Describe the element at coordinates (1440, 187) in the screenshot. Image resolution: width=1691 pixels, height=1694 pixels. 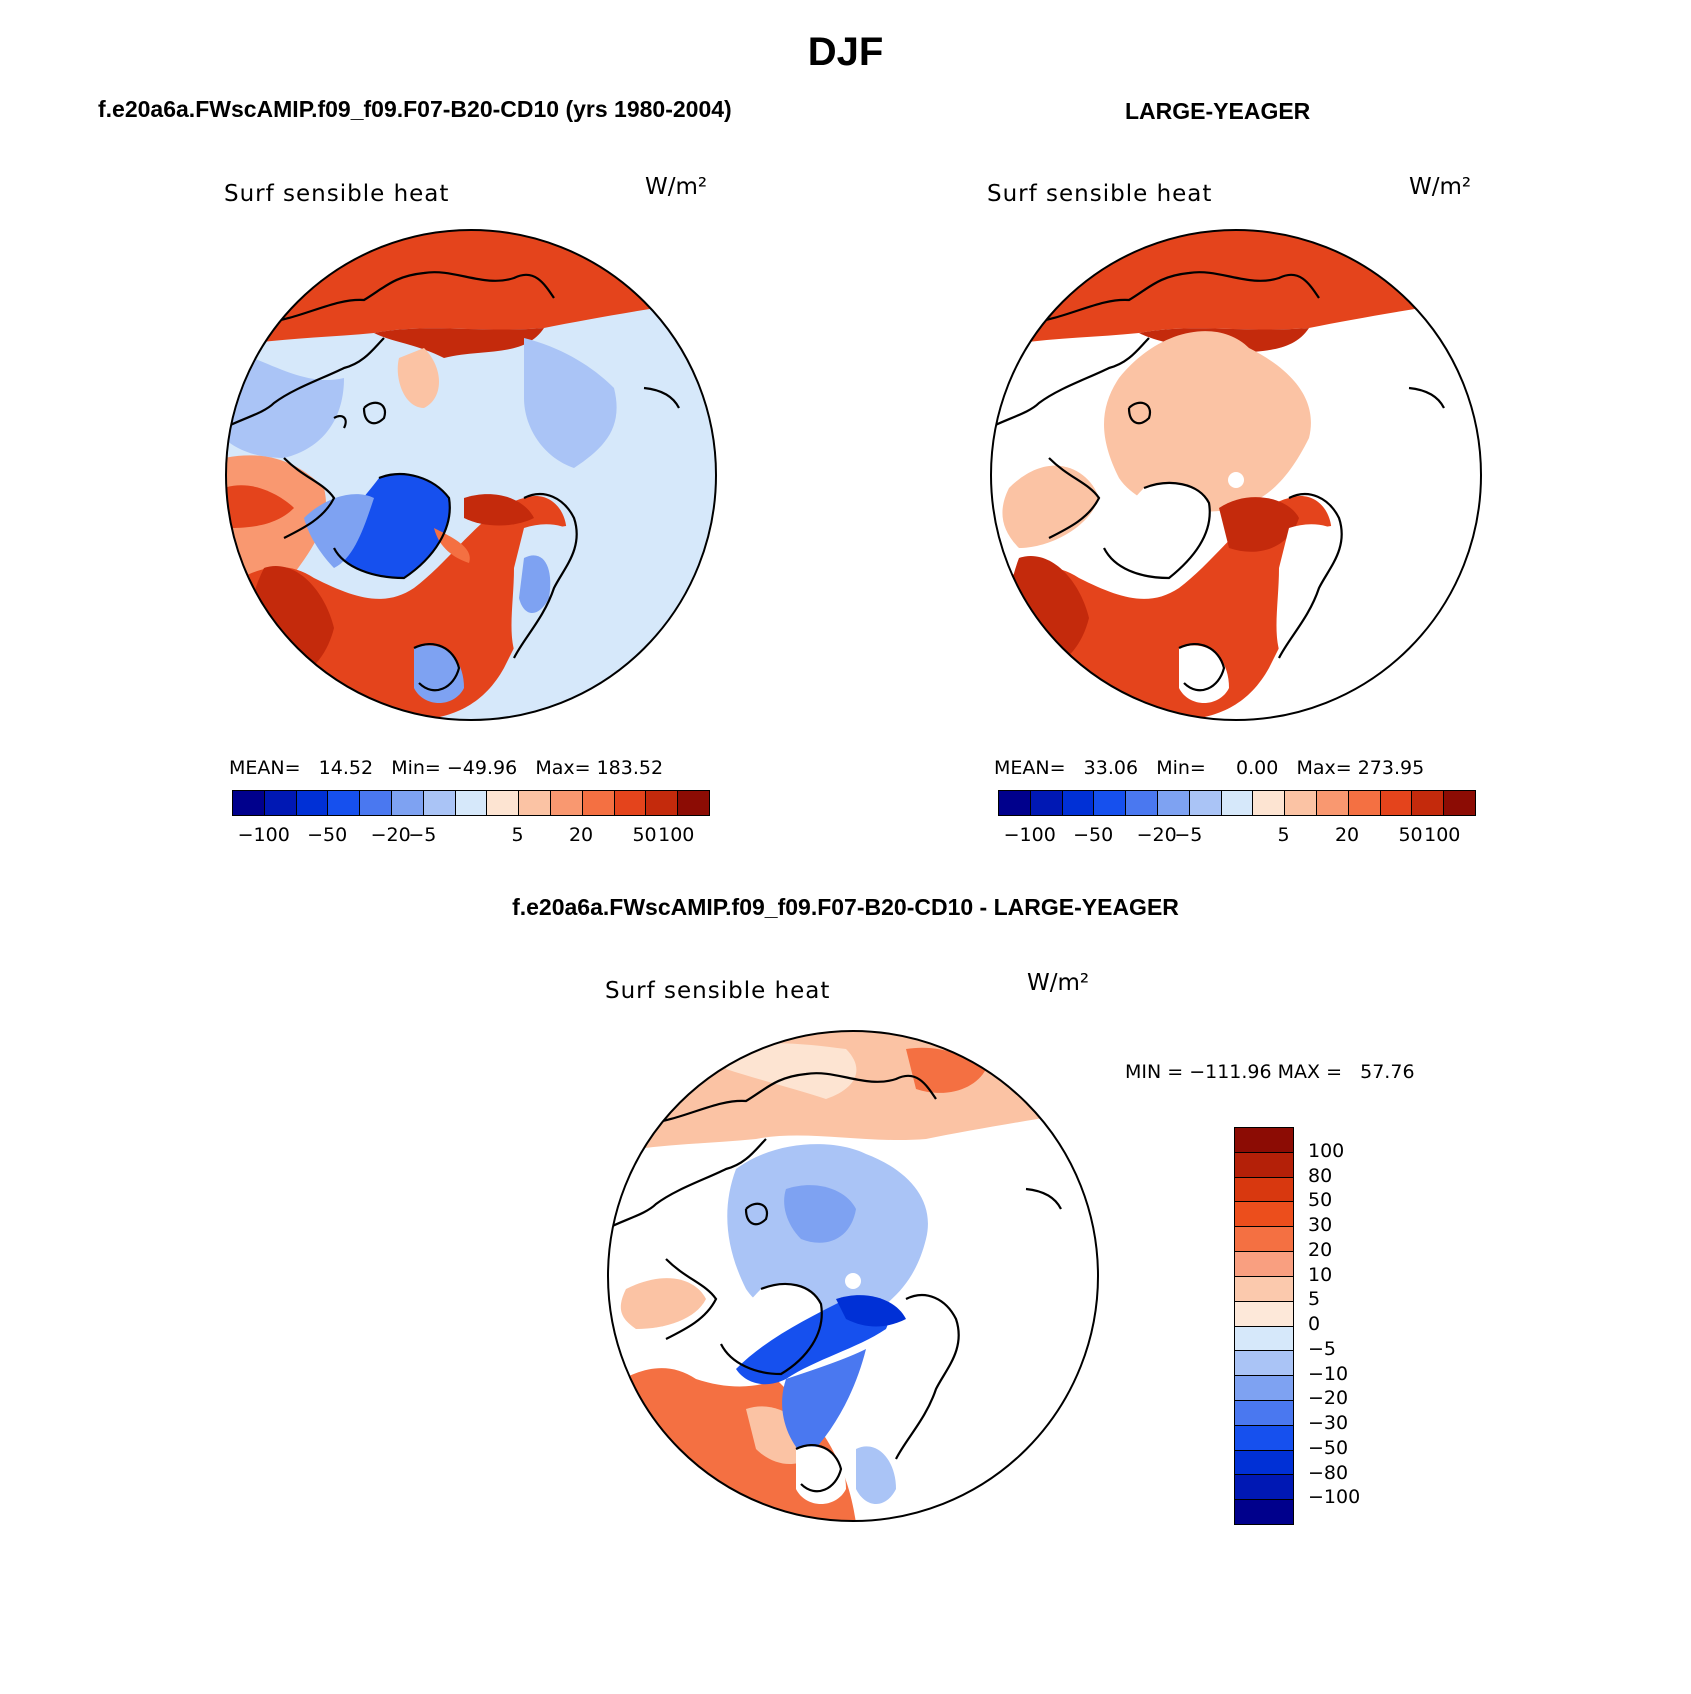
I see `panel-obs-units-label: W/m²` at that location.